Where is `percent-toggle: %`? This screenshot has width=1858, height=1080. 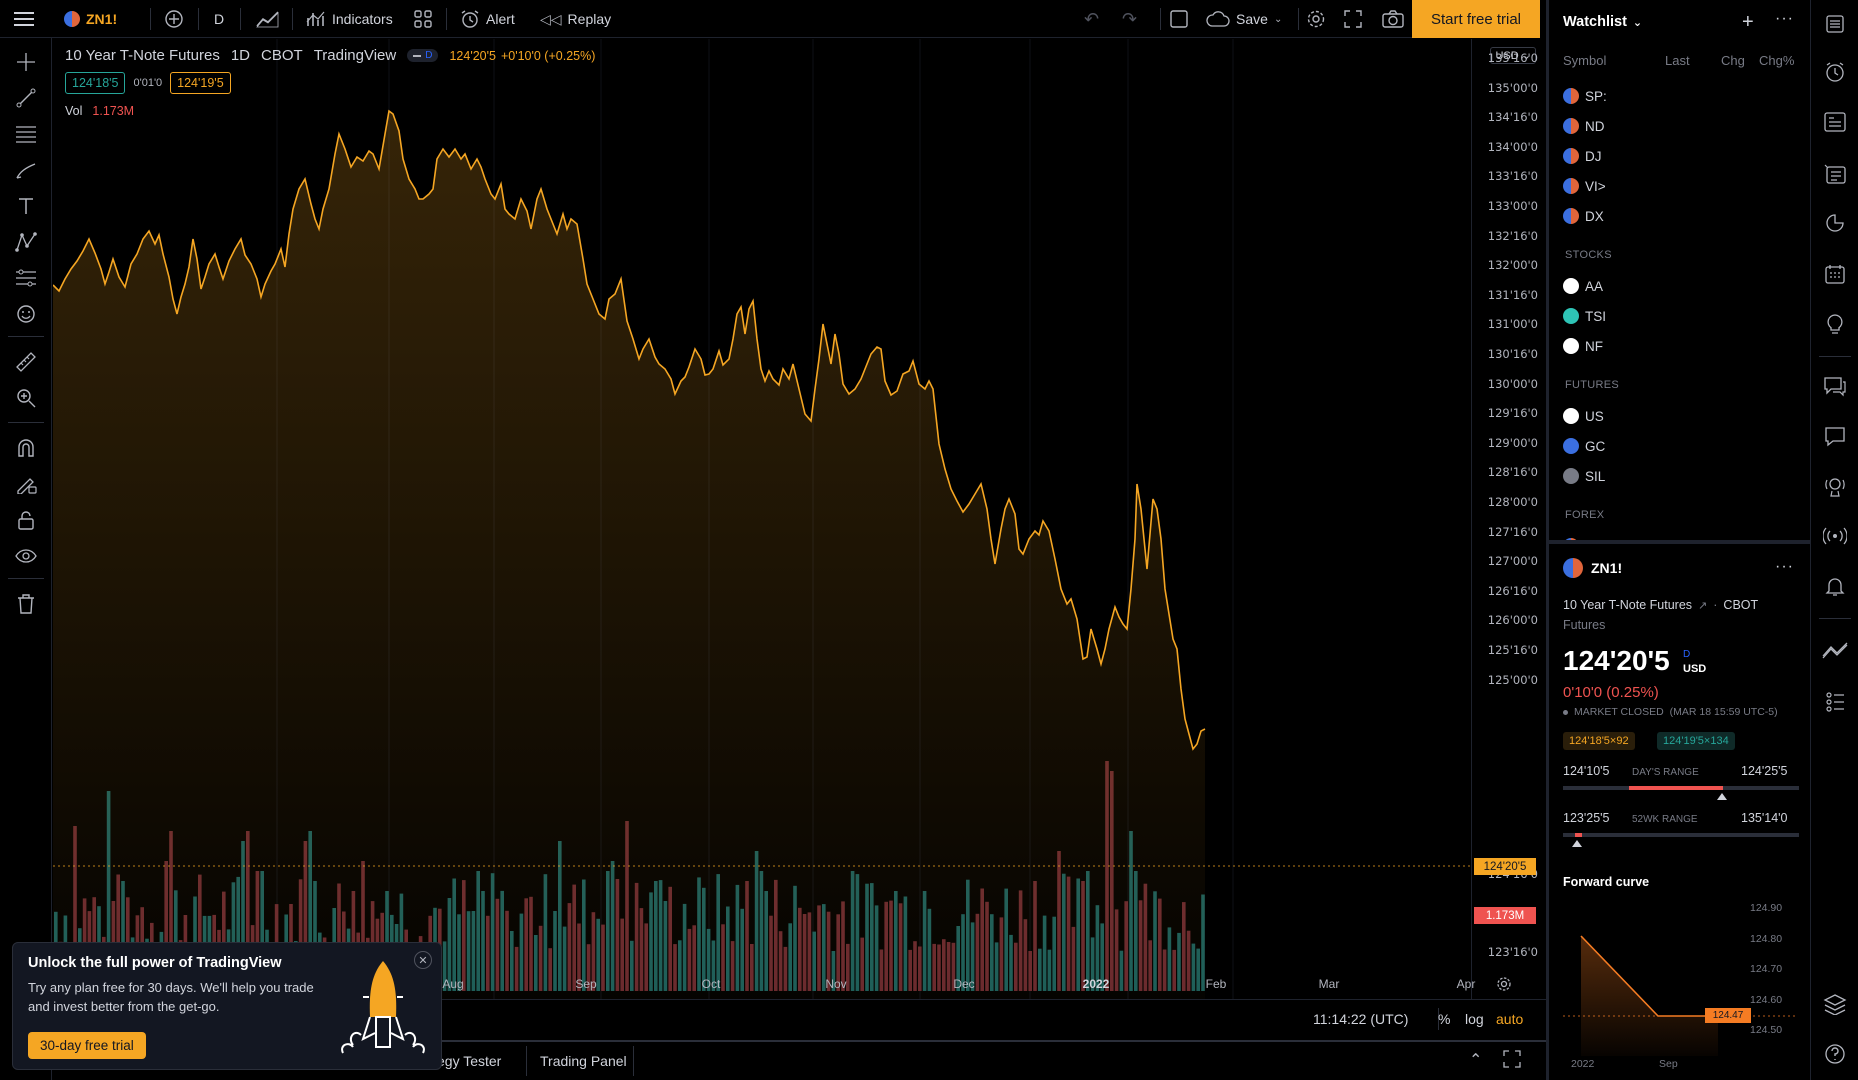 percent-toggle: % is located at coordinates (1444, 1019).